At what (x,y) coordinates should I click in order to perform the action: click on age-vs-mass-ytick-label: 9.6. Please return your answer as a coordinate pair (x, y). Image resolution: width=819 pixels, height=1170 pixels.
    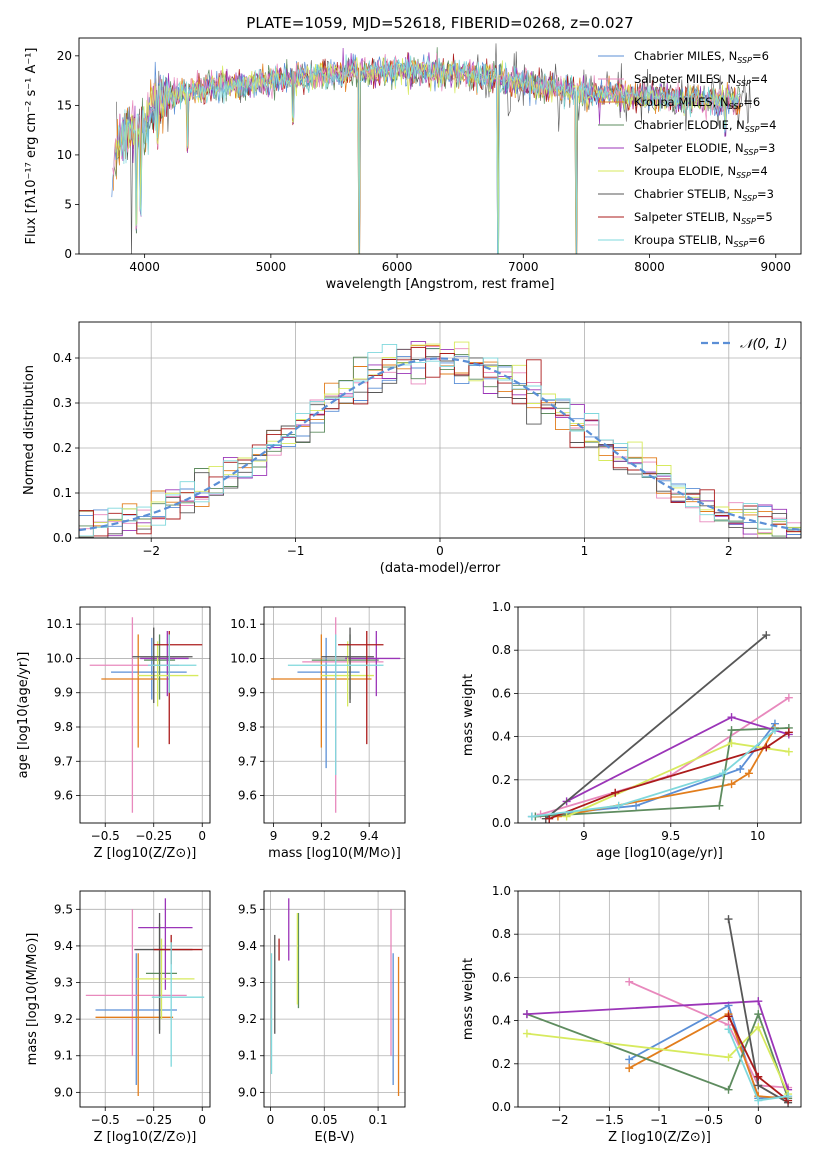
    Looking at the image, I should click on (247, 796).